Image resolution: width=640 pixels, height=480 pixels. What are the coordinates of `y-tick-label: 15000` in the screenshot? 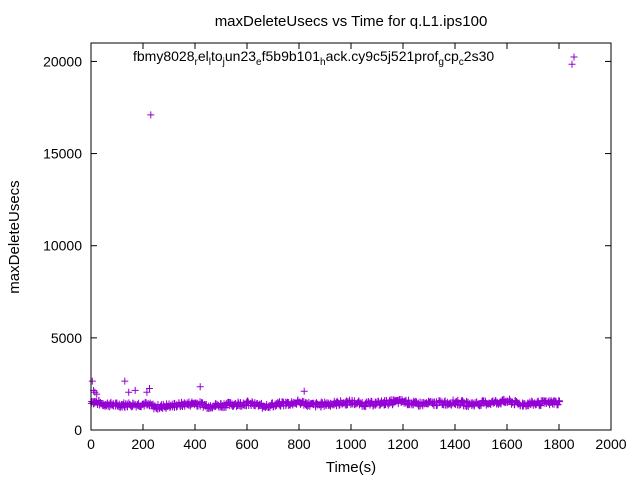 It's located at (62, 154).